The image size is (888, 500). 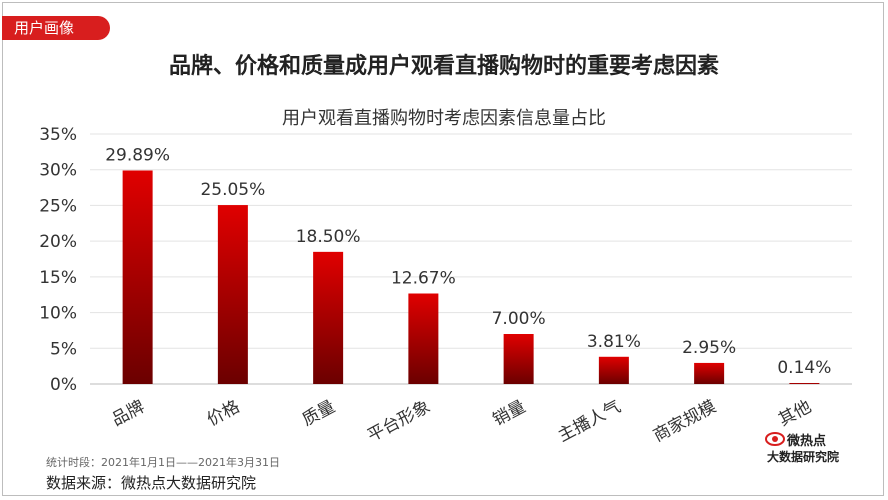 I want to click on page-title: 品牌、价格和质量成用户观看直播购物时的重要考虑因素, so click(x=443, y=66).